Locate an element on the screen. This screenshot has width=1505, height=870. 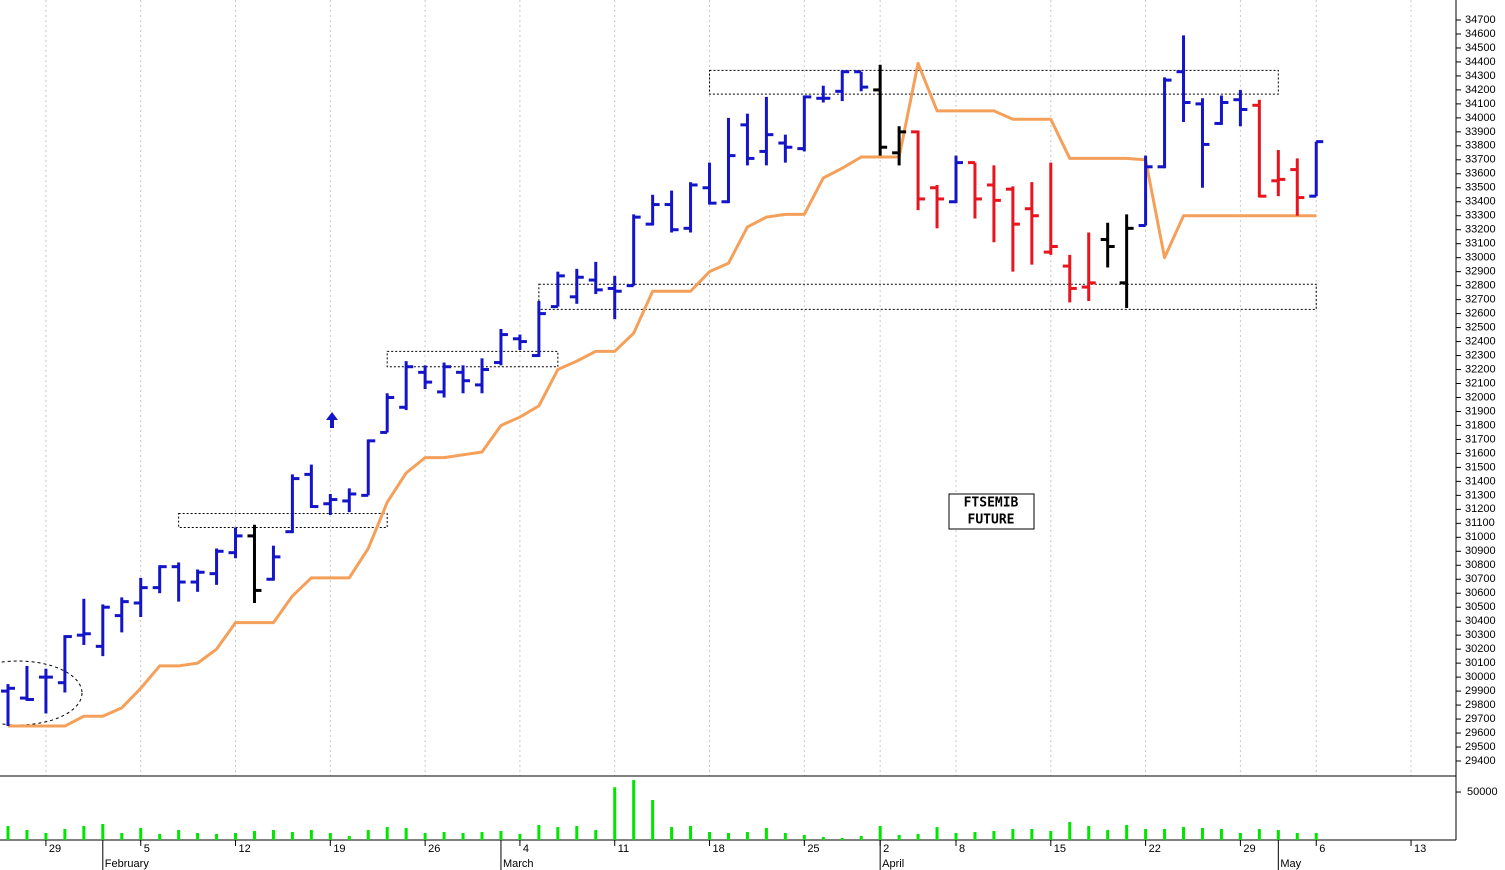
volume-tick-label: 50000 is located at coordinates (1482, 792).